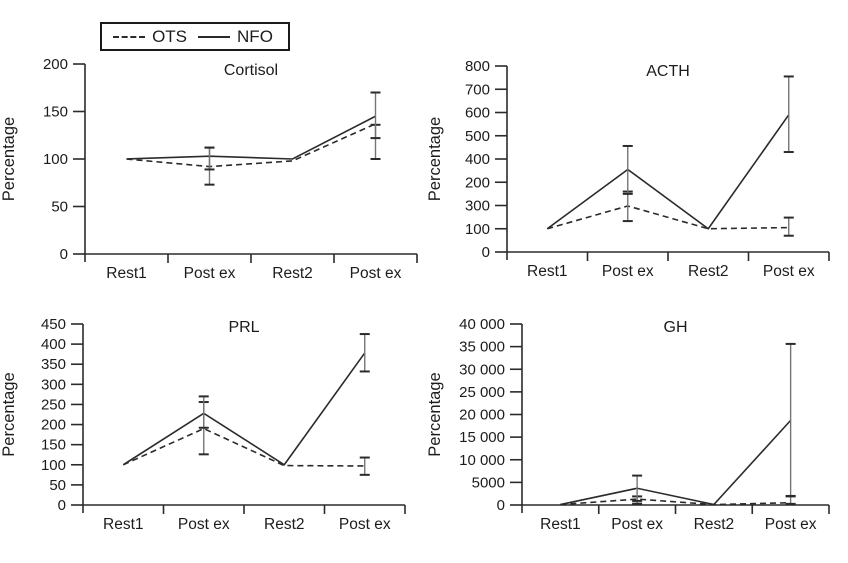  Describe the element at coordinates (170, 36) in the screenshot. I see `legend-label-ots: OTS` at that location.